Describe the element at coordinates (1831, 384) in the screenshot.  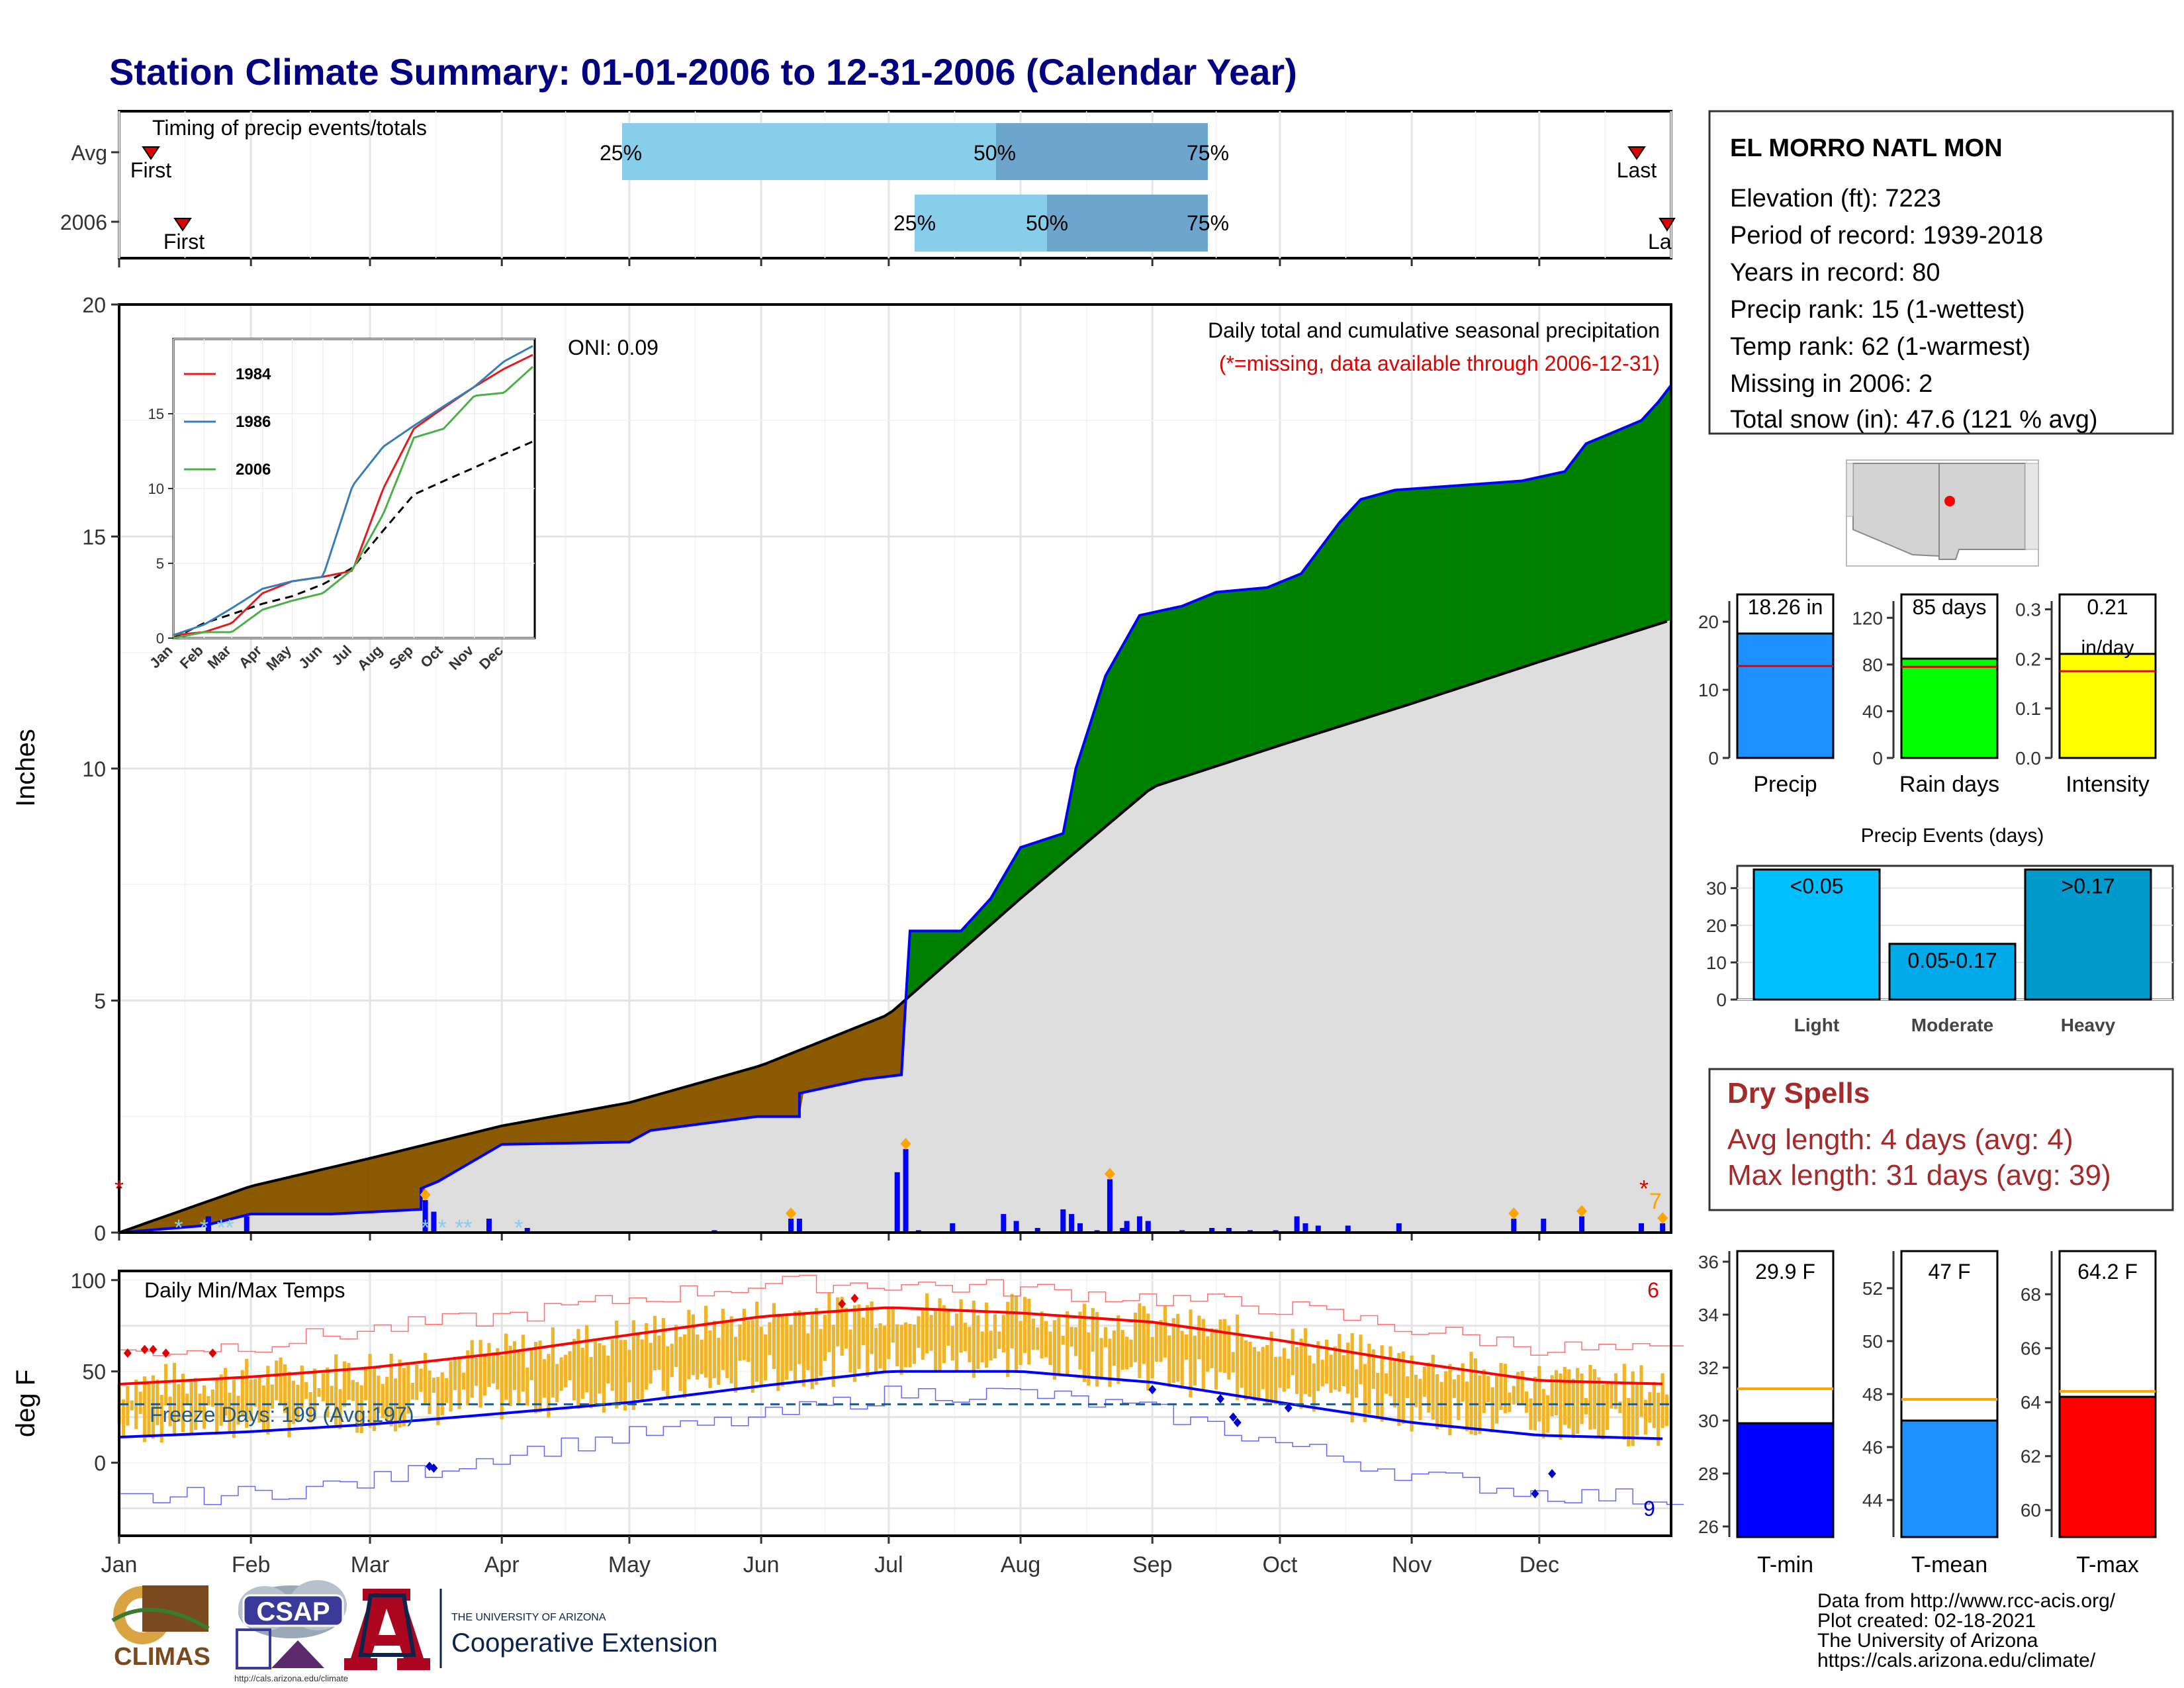
I see `station-line-missing: Missing in 2006: 2` at that location.